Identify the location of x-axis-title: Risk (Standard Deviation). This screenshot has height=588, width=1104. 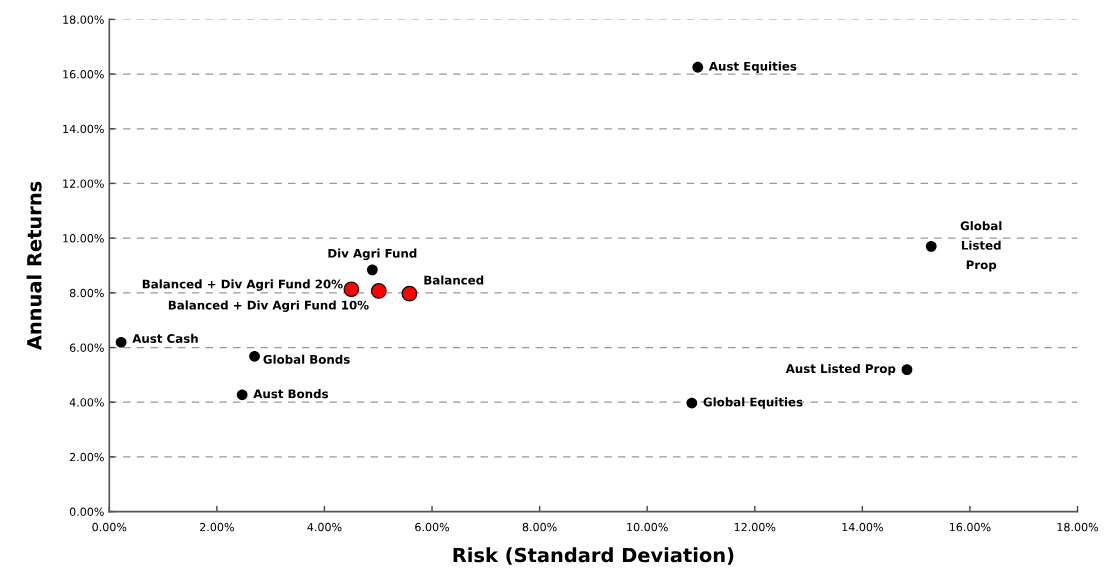
(593, 556).